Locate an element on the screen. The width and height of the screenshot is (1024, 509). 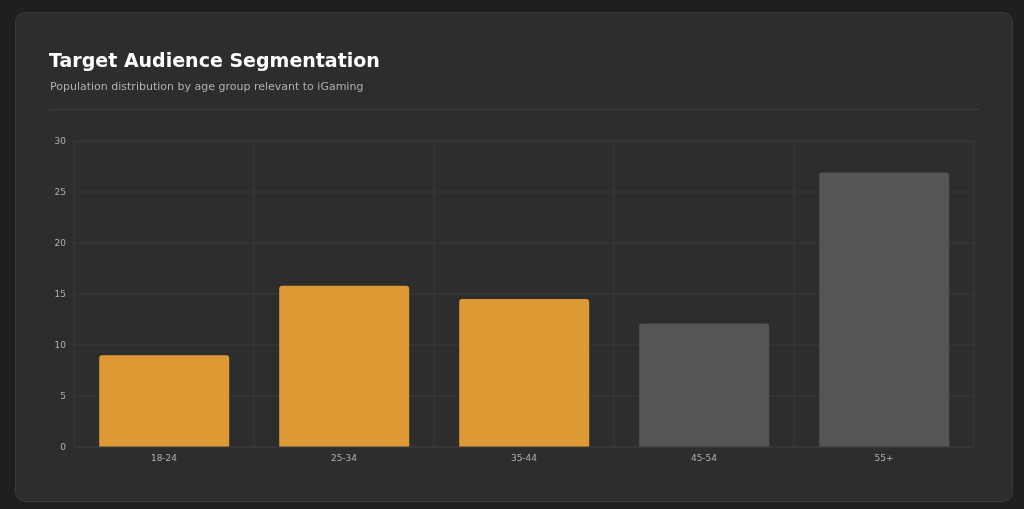
x-tick-label: 25-34 is located at coordinates (344, 458).